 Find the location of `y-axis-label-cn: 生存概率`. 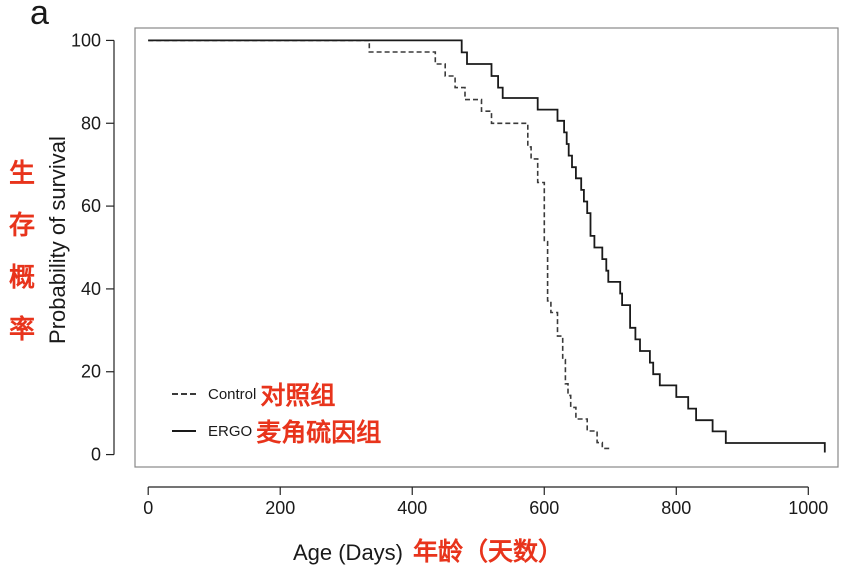

y-axis-label-cn: 生存概率 is located at coordinates (21, 252).